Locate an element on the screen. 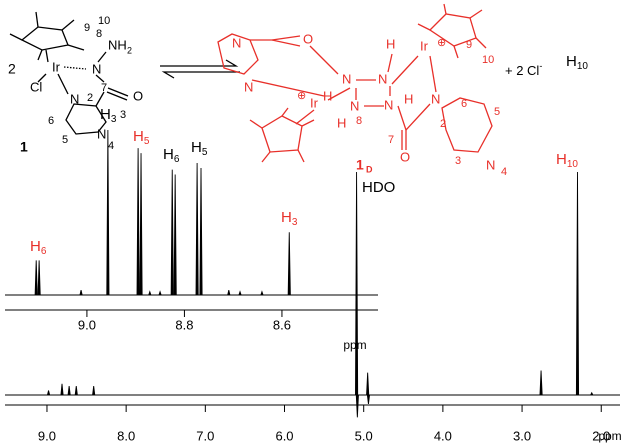 This screenshot has width=625, height=447. peak-label-text: HDO is located at coordinates (378, 187).